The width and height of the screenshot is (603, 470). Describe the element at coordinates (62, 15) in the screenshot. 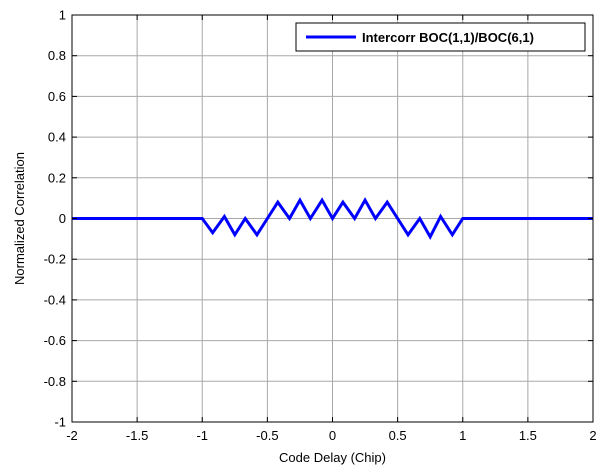

I see `y-tick-label: 1` at that location.